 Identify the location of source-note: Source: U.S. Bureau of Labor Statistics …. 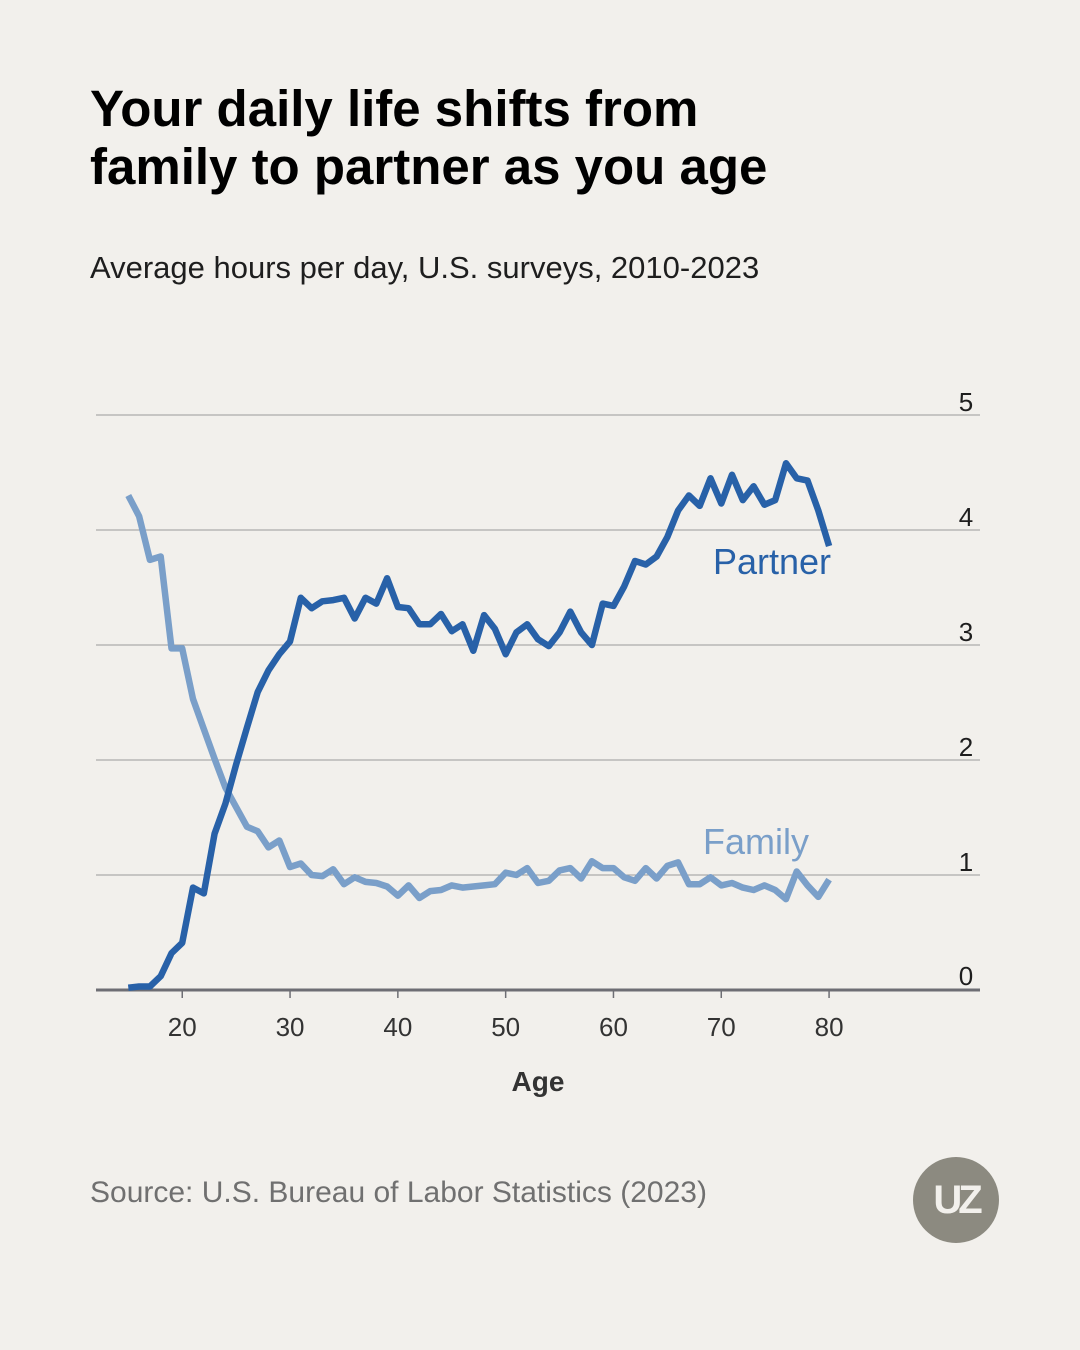
(398, 1192).